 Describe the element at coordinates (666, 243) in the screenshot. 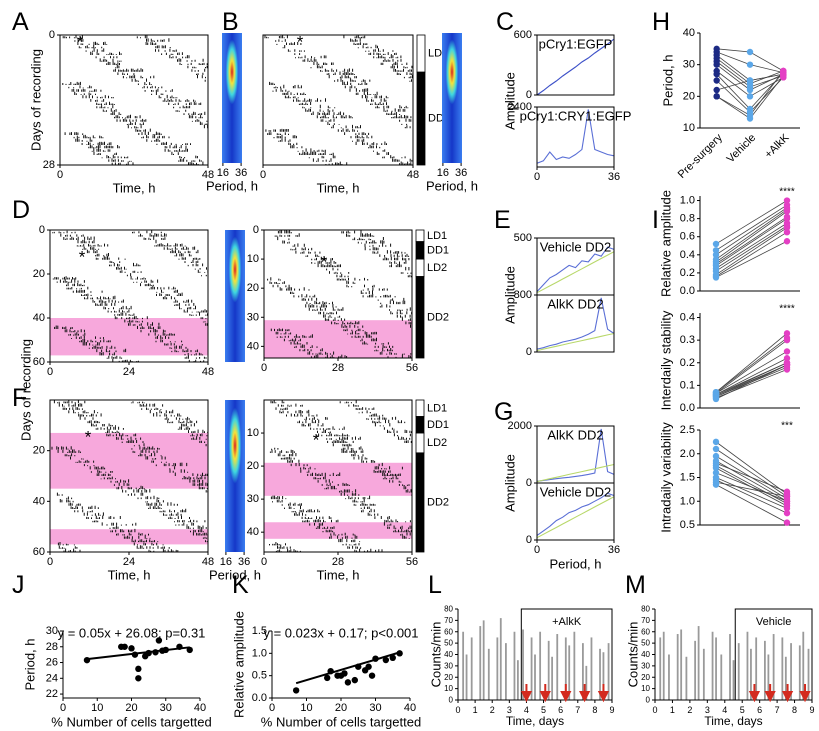

I see `y-axis-label: Relative amplitude` at that location.